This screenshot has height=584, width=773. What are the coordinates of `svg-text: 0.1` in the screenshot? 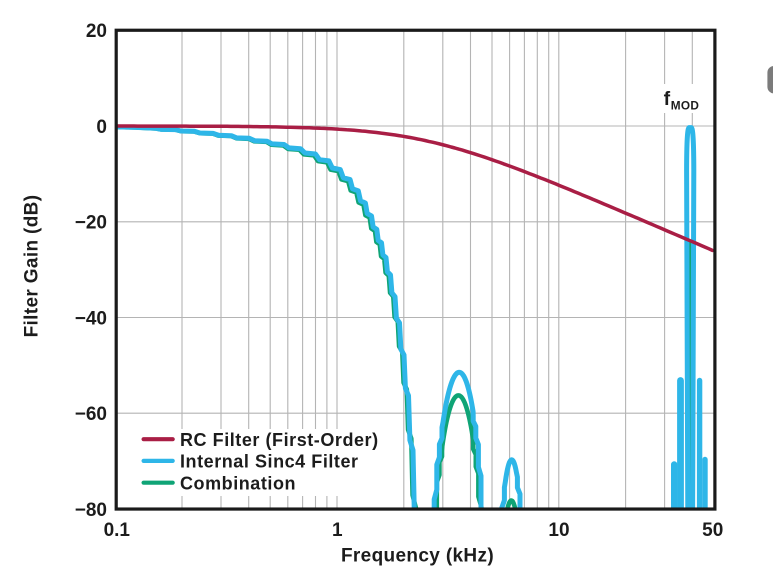 It's located at (117, 530).